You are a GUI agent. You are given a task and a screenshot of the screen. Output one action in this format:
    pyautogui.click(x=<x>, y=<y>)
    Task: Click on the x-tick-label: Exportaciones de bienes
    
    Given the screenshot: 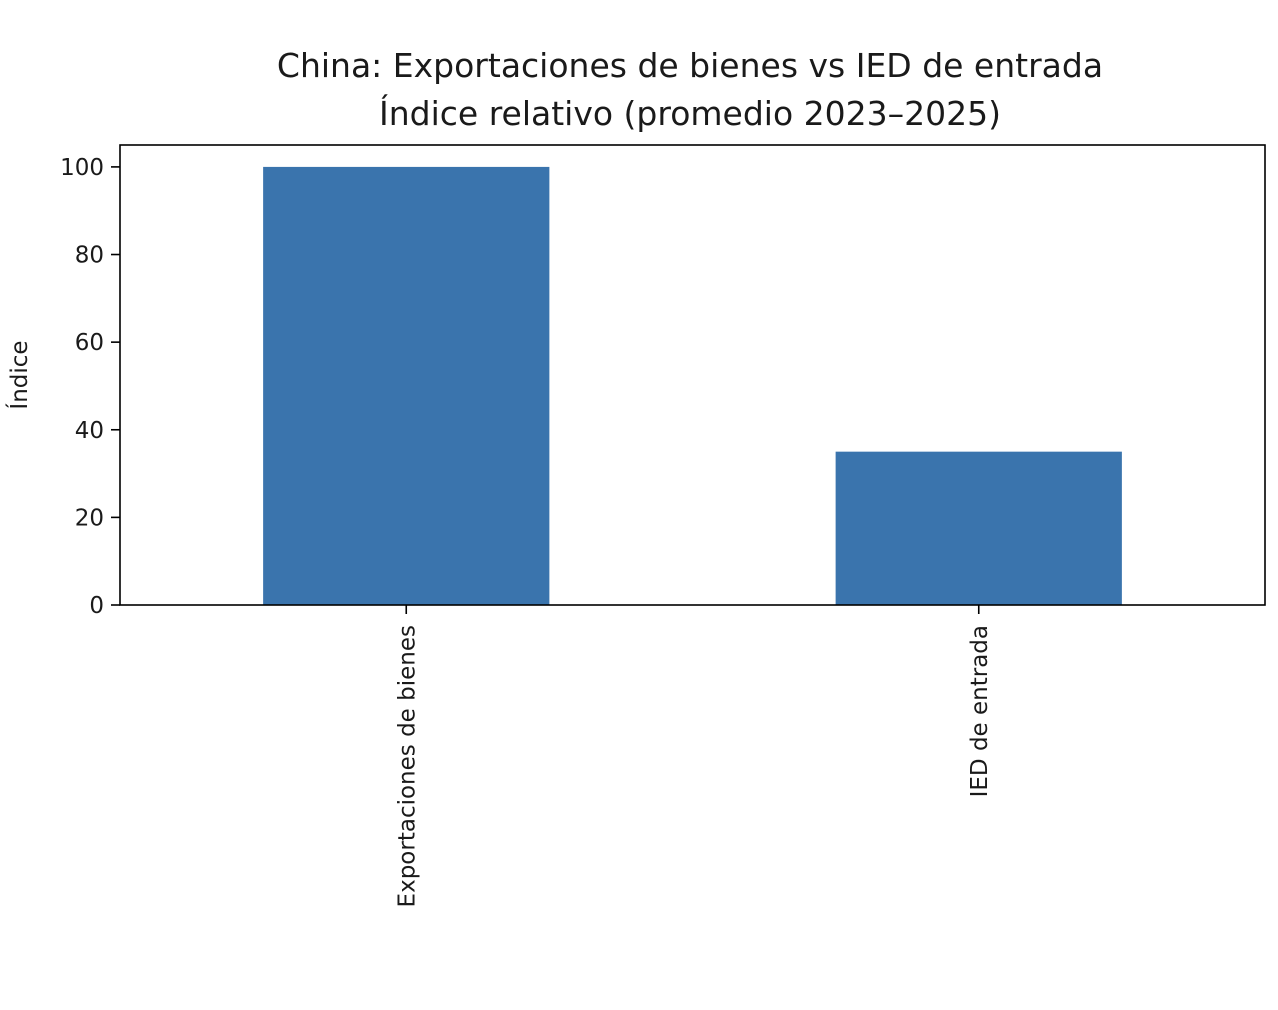 What is the action you would take?
    pyautogui.click(x=407, y=766)
    